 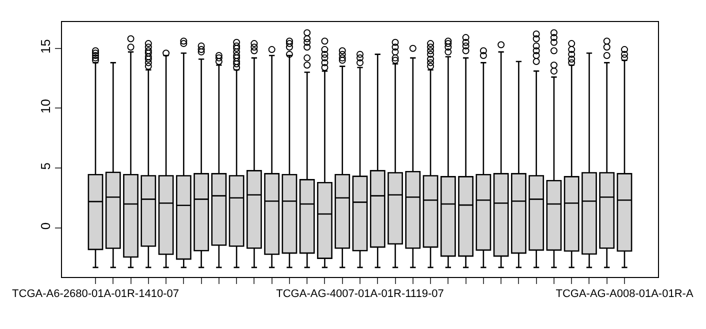 What do you see at coordinates (360, 294) in the screenshot?
I see `x-tick-label: TCGA-AG-4007-01A-01R-1119-07` at bounding box center [360, 294].